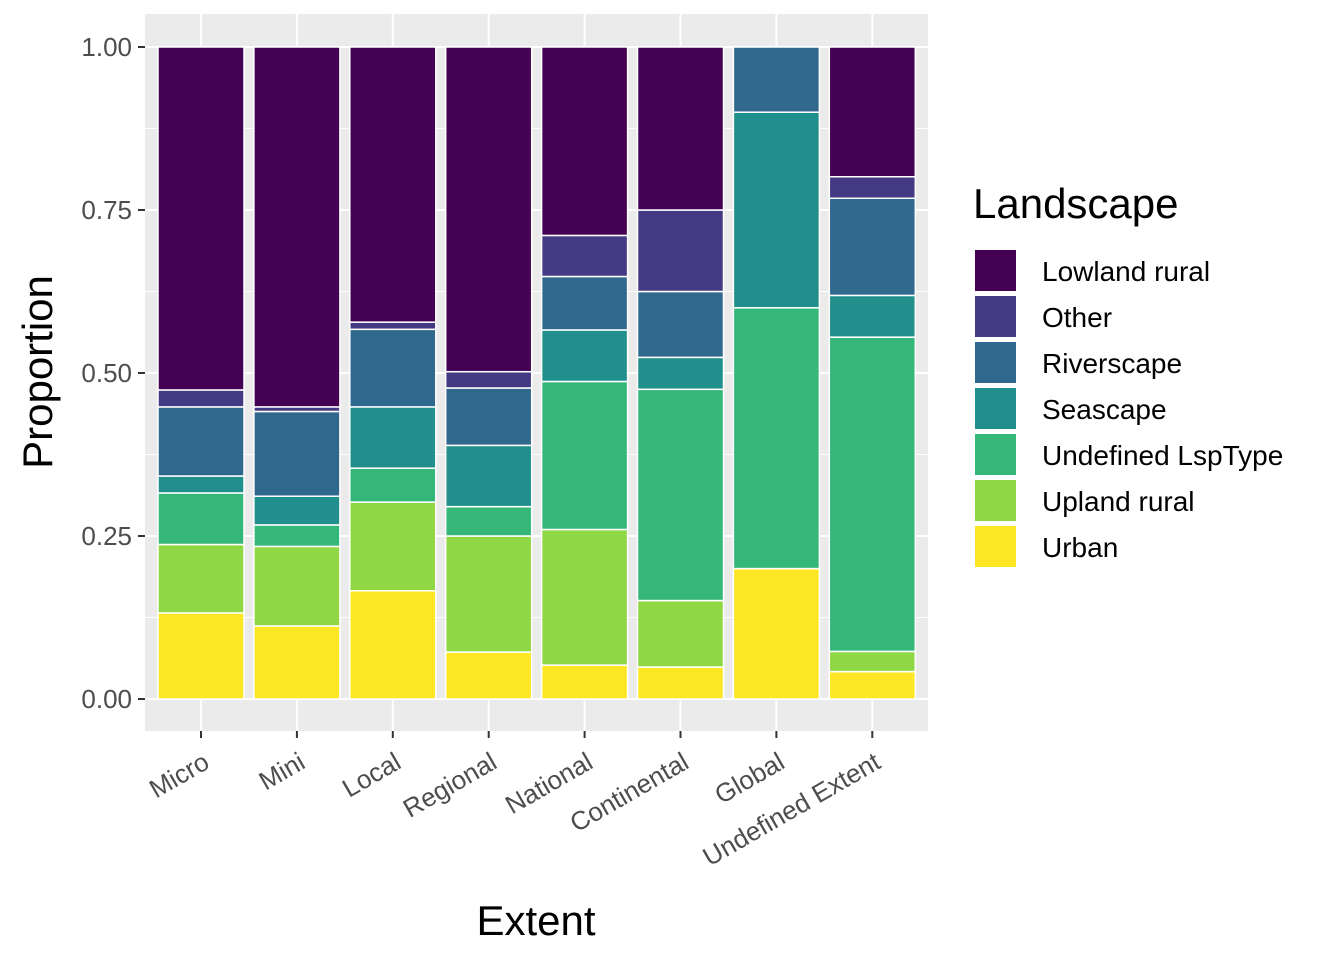  What do you see at coordinates (37, 372) in the screenshot?
I see `y-axis-title: Proportion` at bounding box center [37, 372].